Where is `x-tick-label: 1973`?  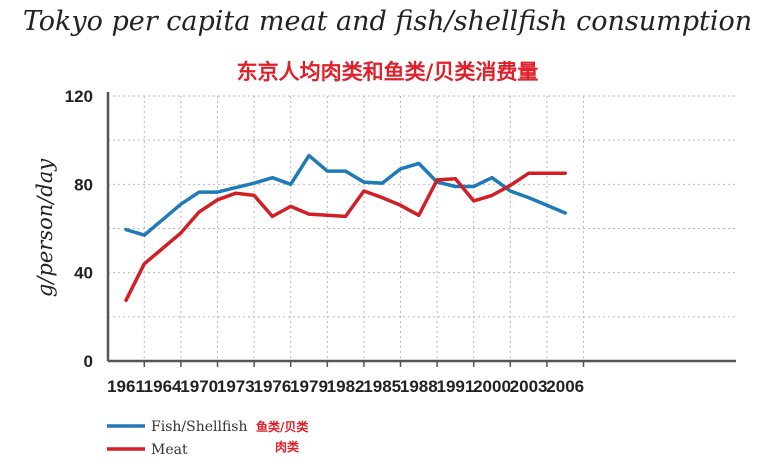 x-tick-label: 1973 is located at coordinates (236, 386).